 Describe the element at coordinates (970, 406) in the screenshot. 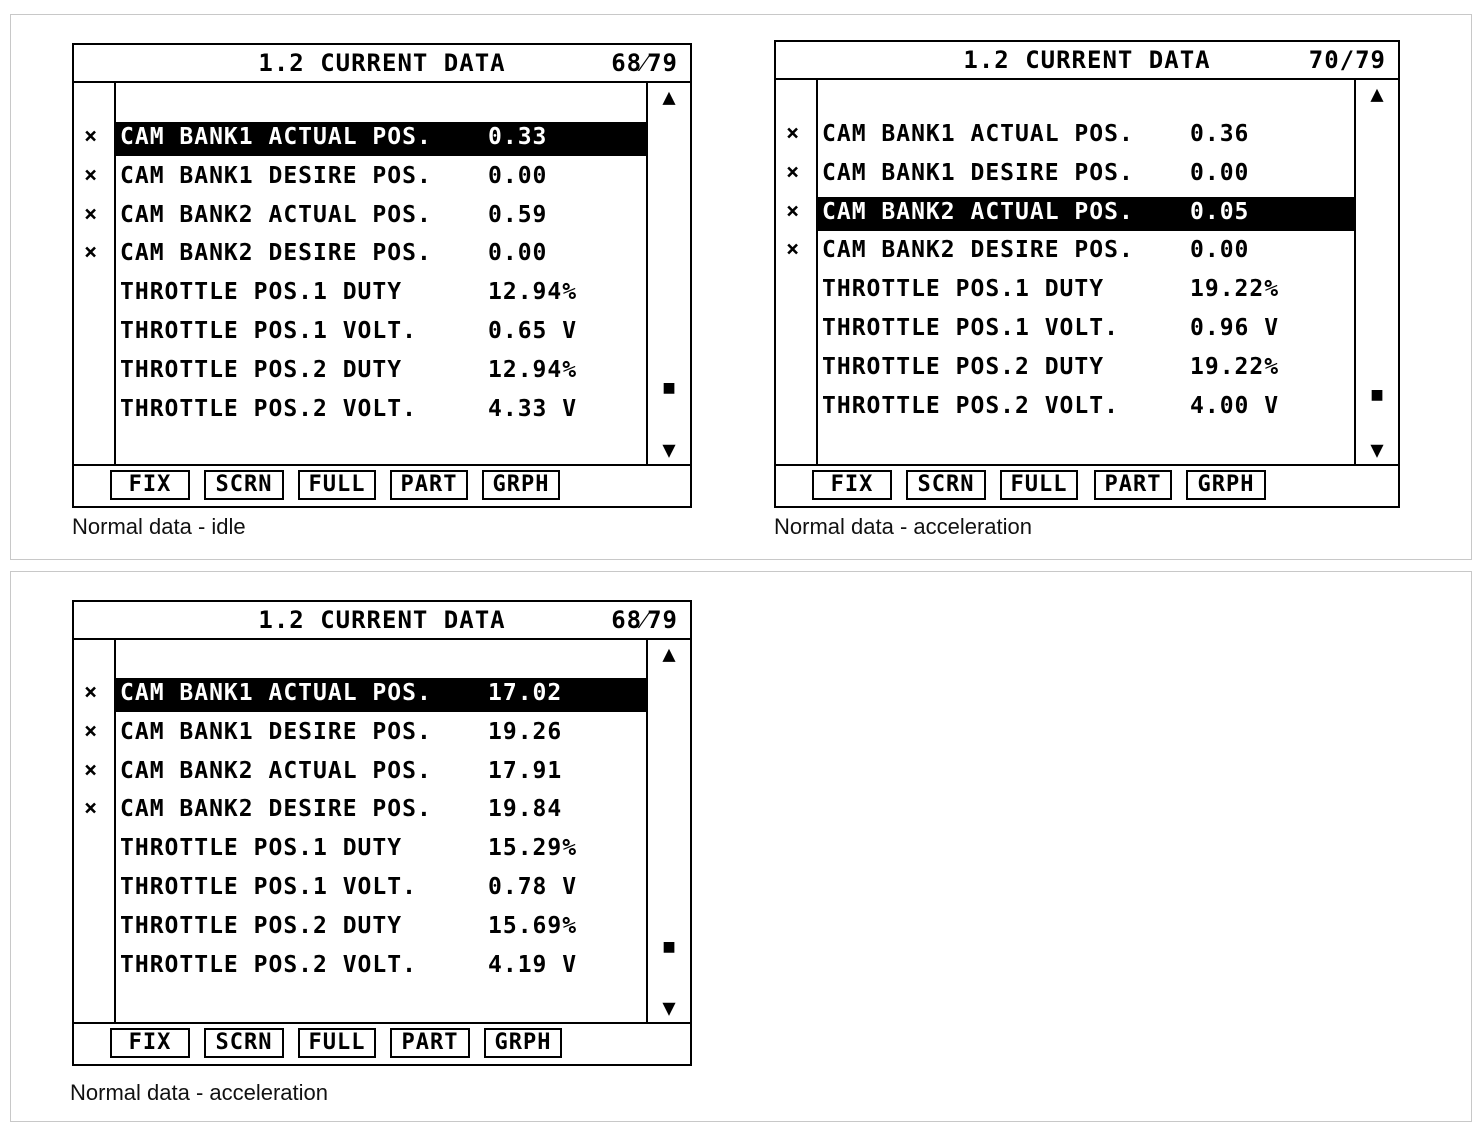

I see `parameter-name: THROTTLE POS.2 VOLT.` at that location.